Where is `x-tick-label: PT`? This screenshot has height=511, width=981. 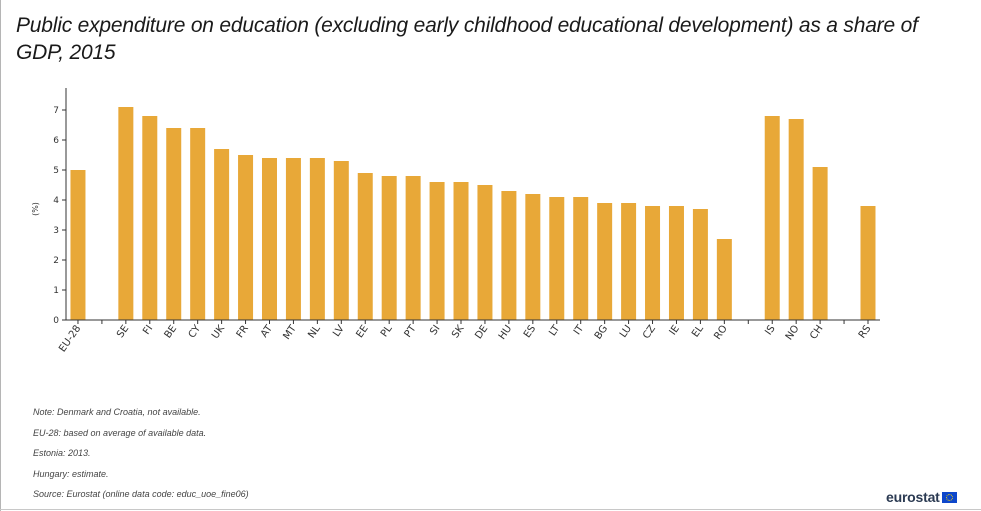
x-tick-label: PT is located at coordinates (411, 331).